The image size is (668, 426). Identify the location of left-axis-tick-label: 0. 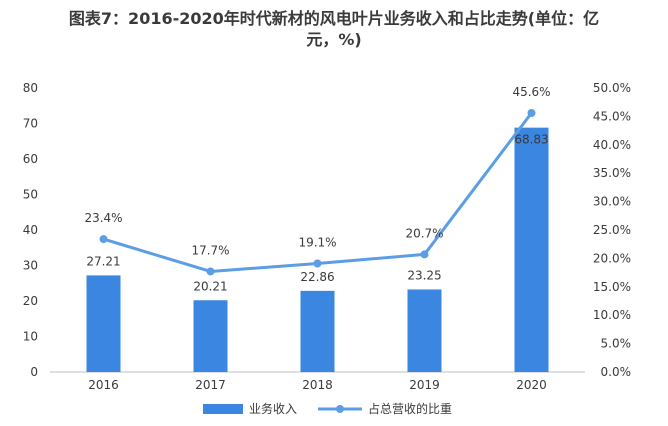
(34, 372).